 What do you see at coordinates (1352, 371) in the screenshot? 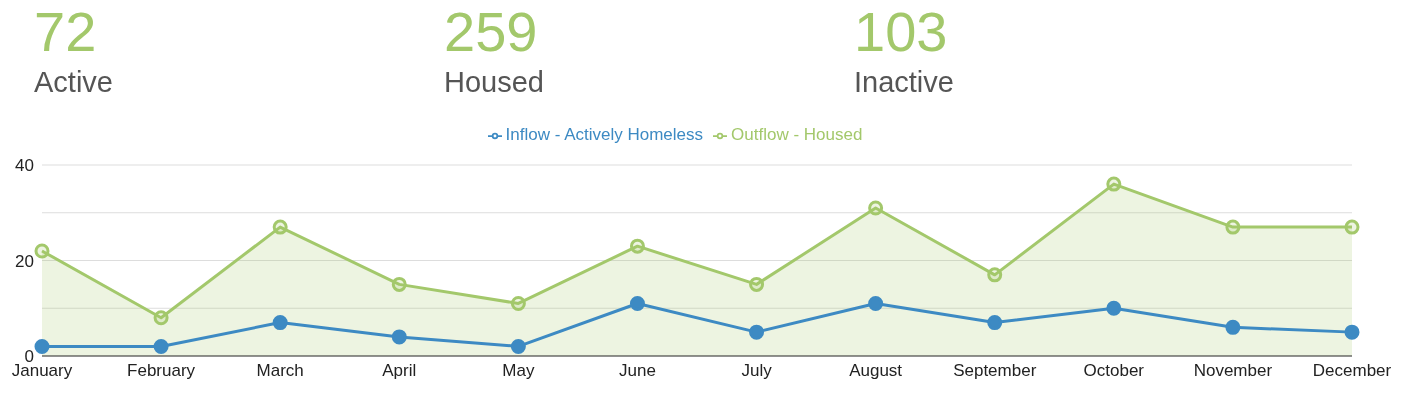
I see `x-tick-label: December` at bounding box center [1352, 371].